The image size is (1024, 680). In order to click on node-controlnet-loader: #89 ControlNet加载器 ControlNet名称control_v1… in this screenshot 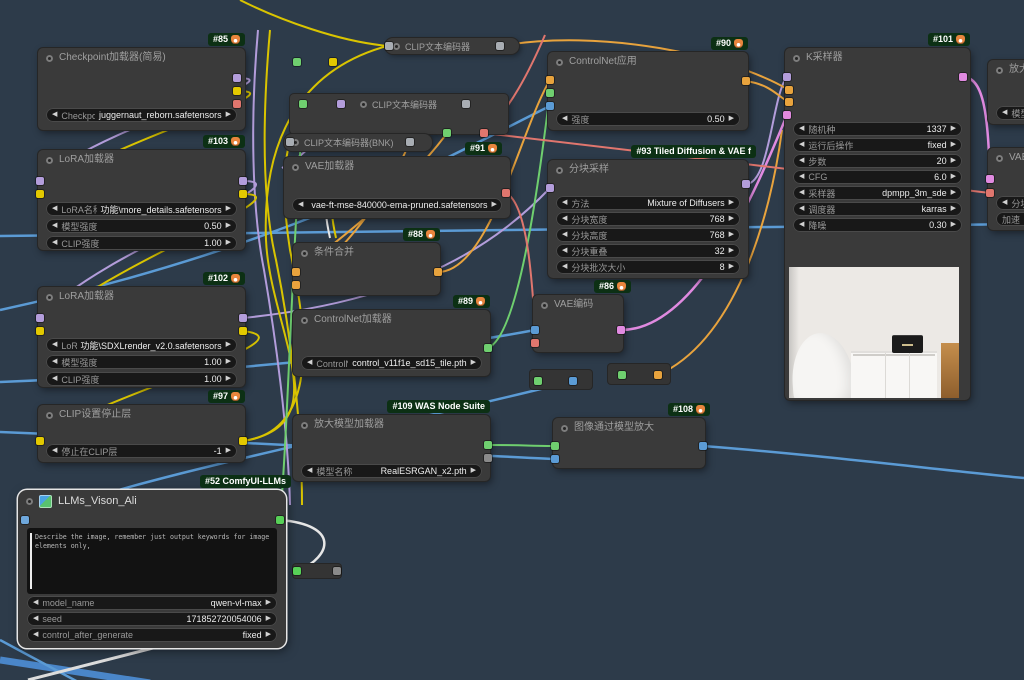, I will do `click(391, 335)`.